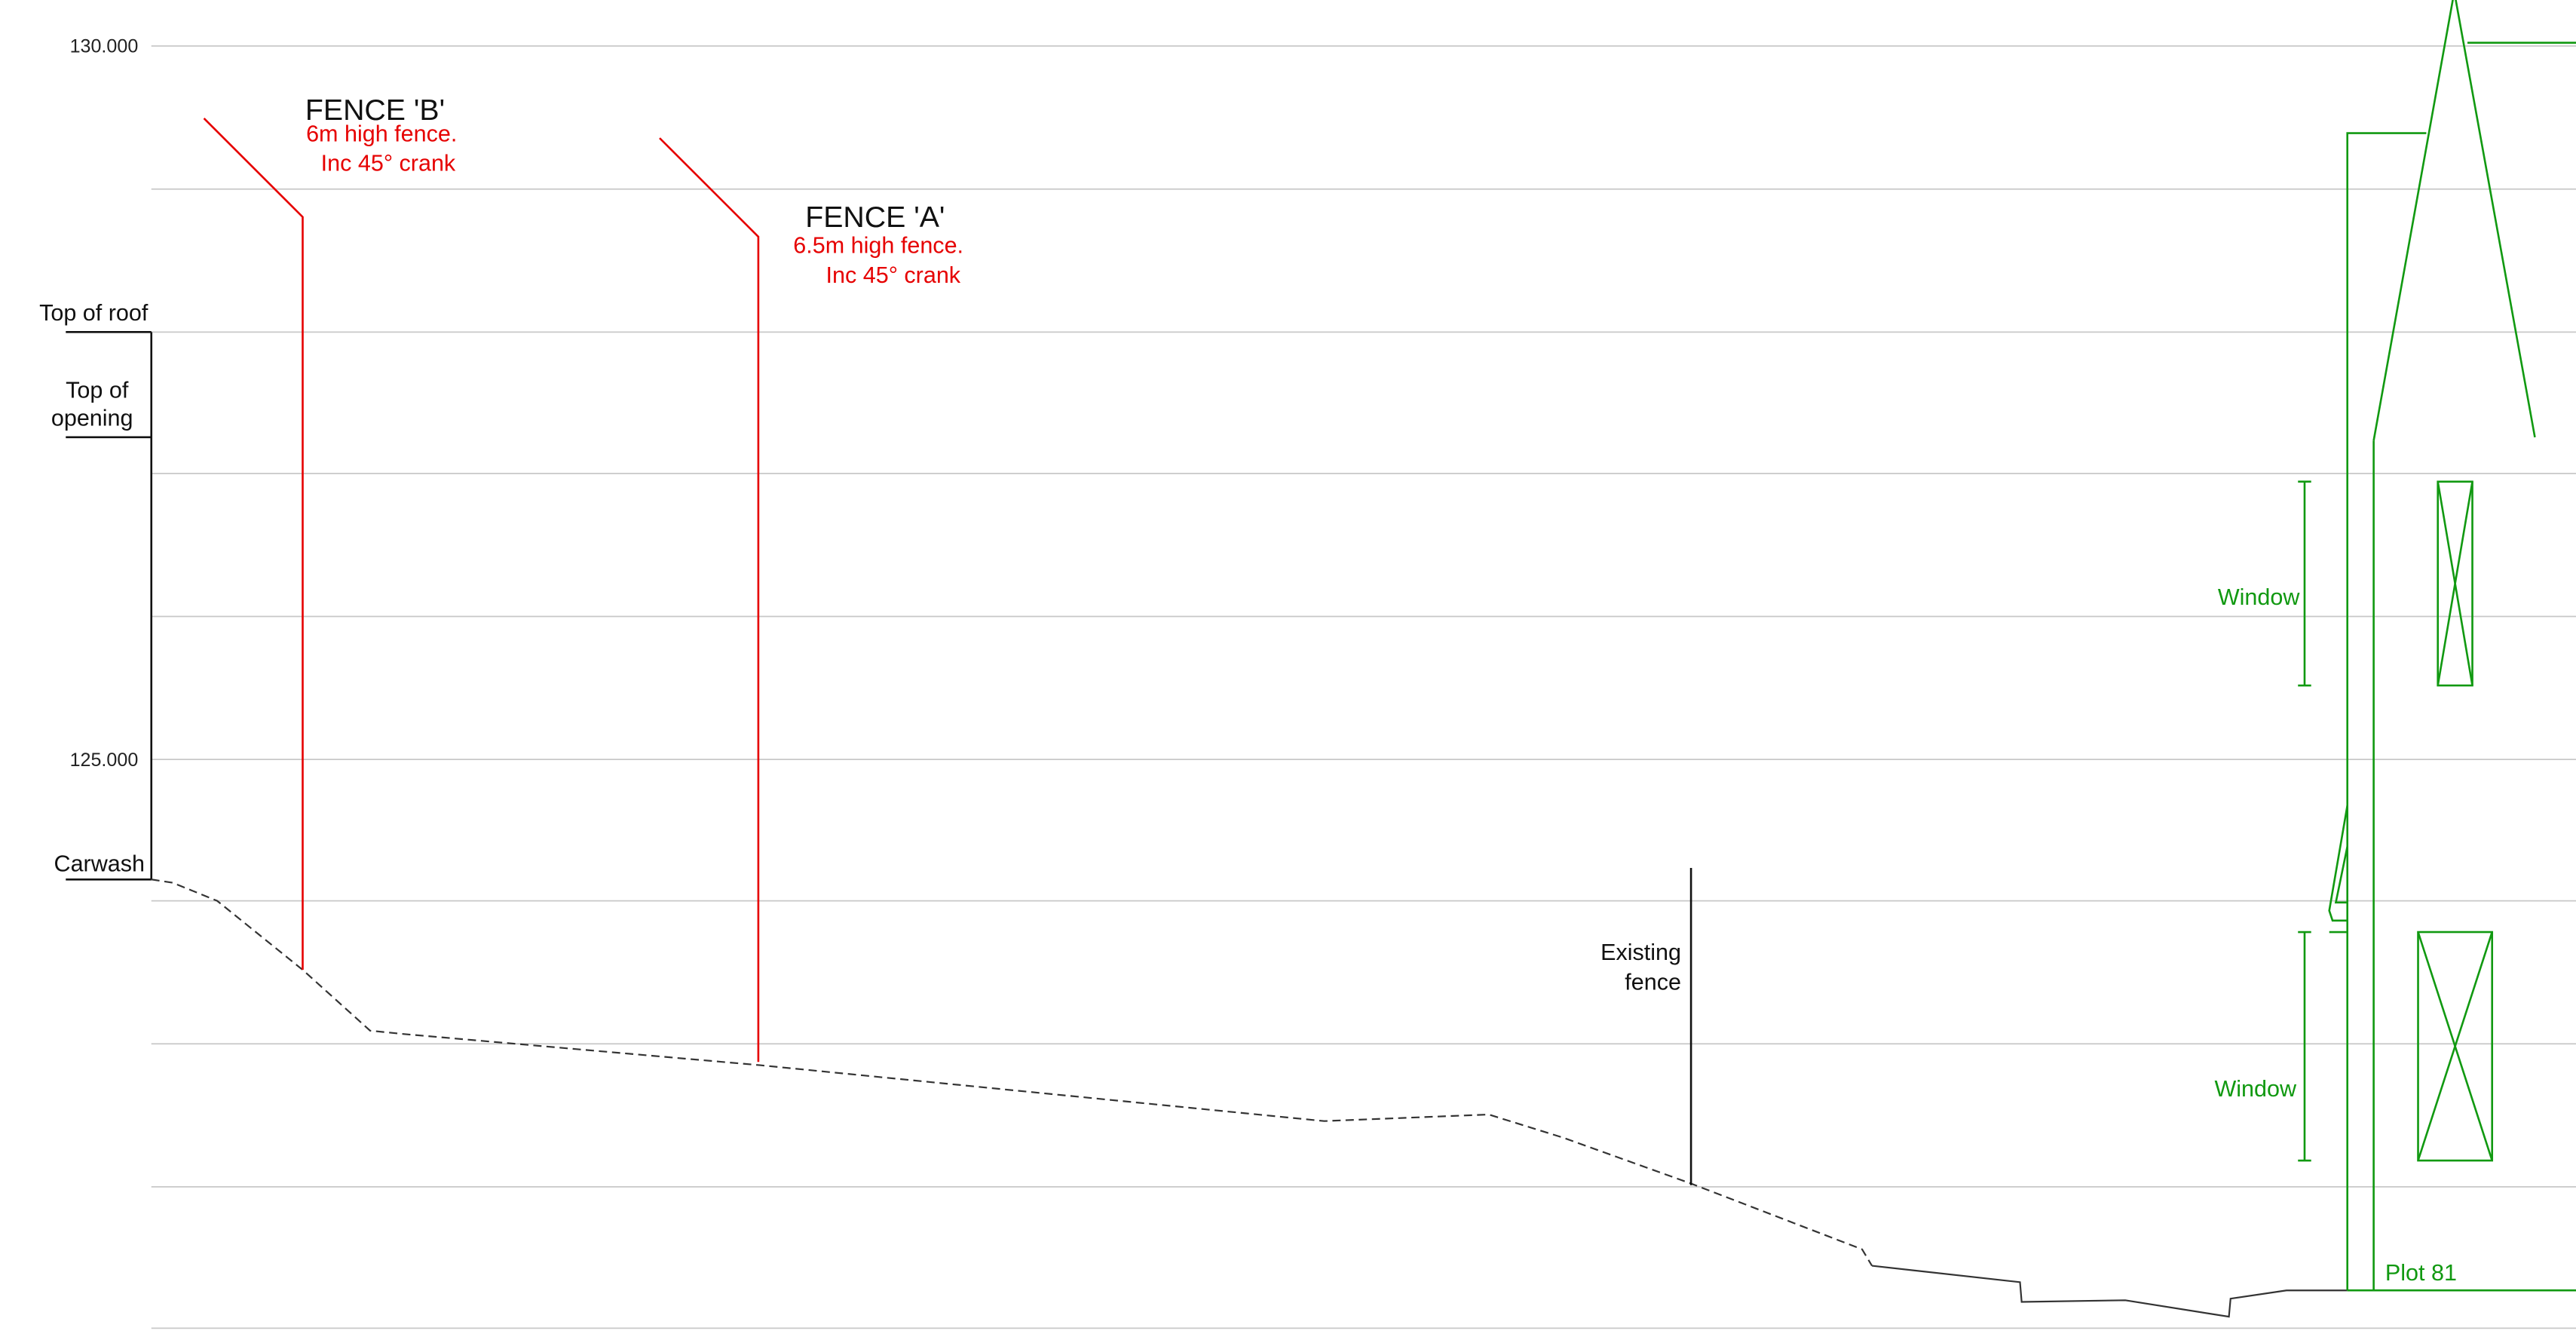  What do you see at coordinates (99, 863) in the screenshot?
I see `carwash-label: Carwash` at bounding box center [99, 863].